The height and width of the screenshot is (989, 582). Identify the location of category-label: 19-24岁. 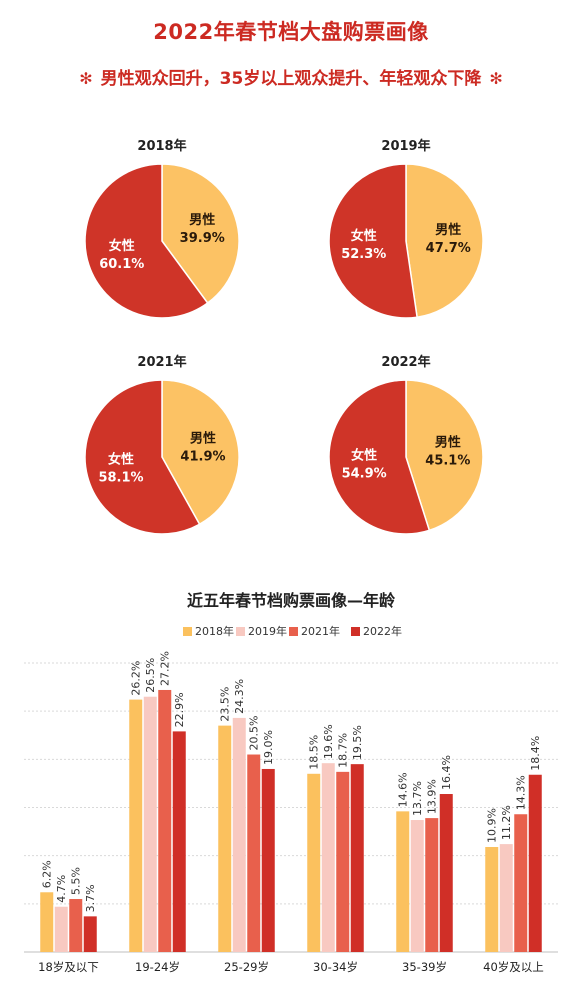
(157, 967).